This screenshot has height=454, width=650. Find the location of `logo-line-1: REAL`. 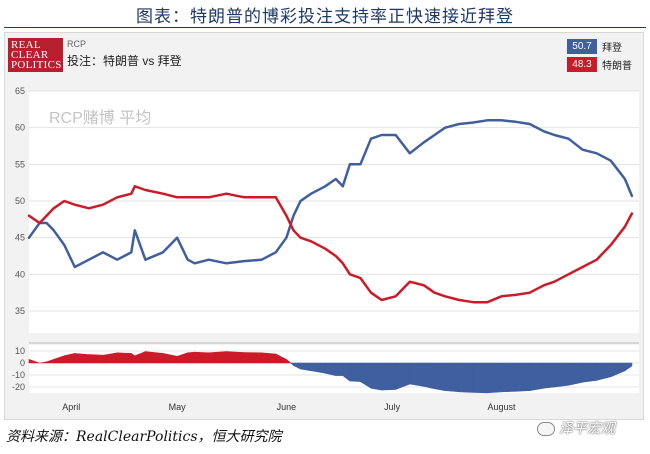

logo-line-1: REAL is located at coordinates (26, 45).